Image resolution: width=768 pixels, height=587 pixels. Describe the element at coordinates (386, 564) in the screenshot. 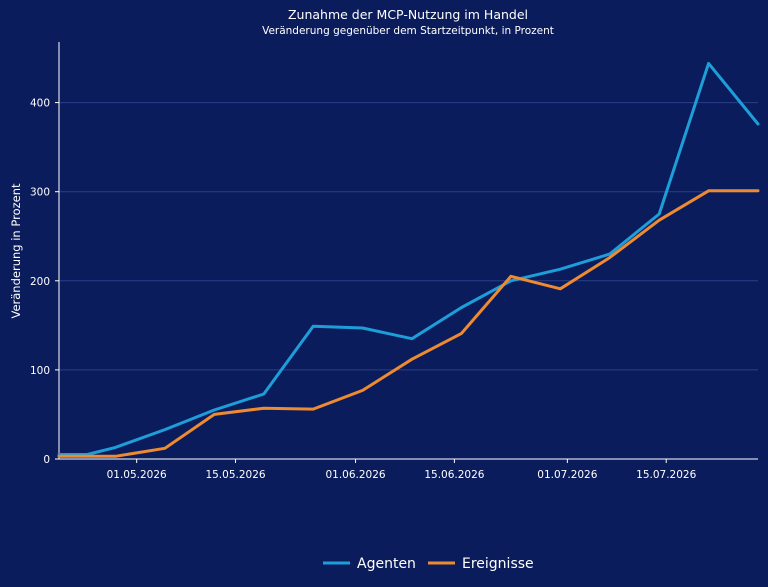

I see `legend-label-agenten: Agenten` at that location.